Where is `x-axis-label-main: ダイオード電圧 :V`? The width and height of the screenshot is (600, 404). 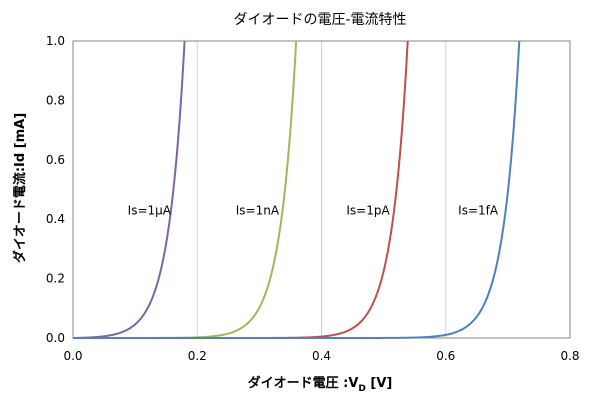
x-axis-label-main: ダイオード電圧 :V is located at coordinates (303, 383).